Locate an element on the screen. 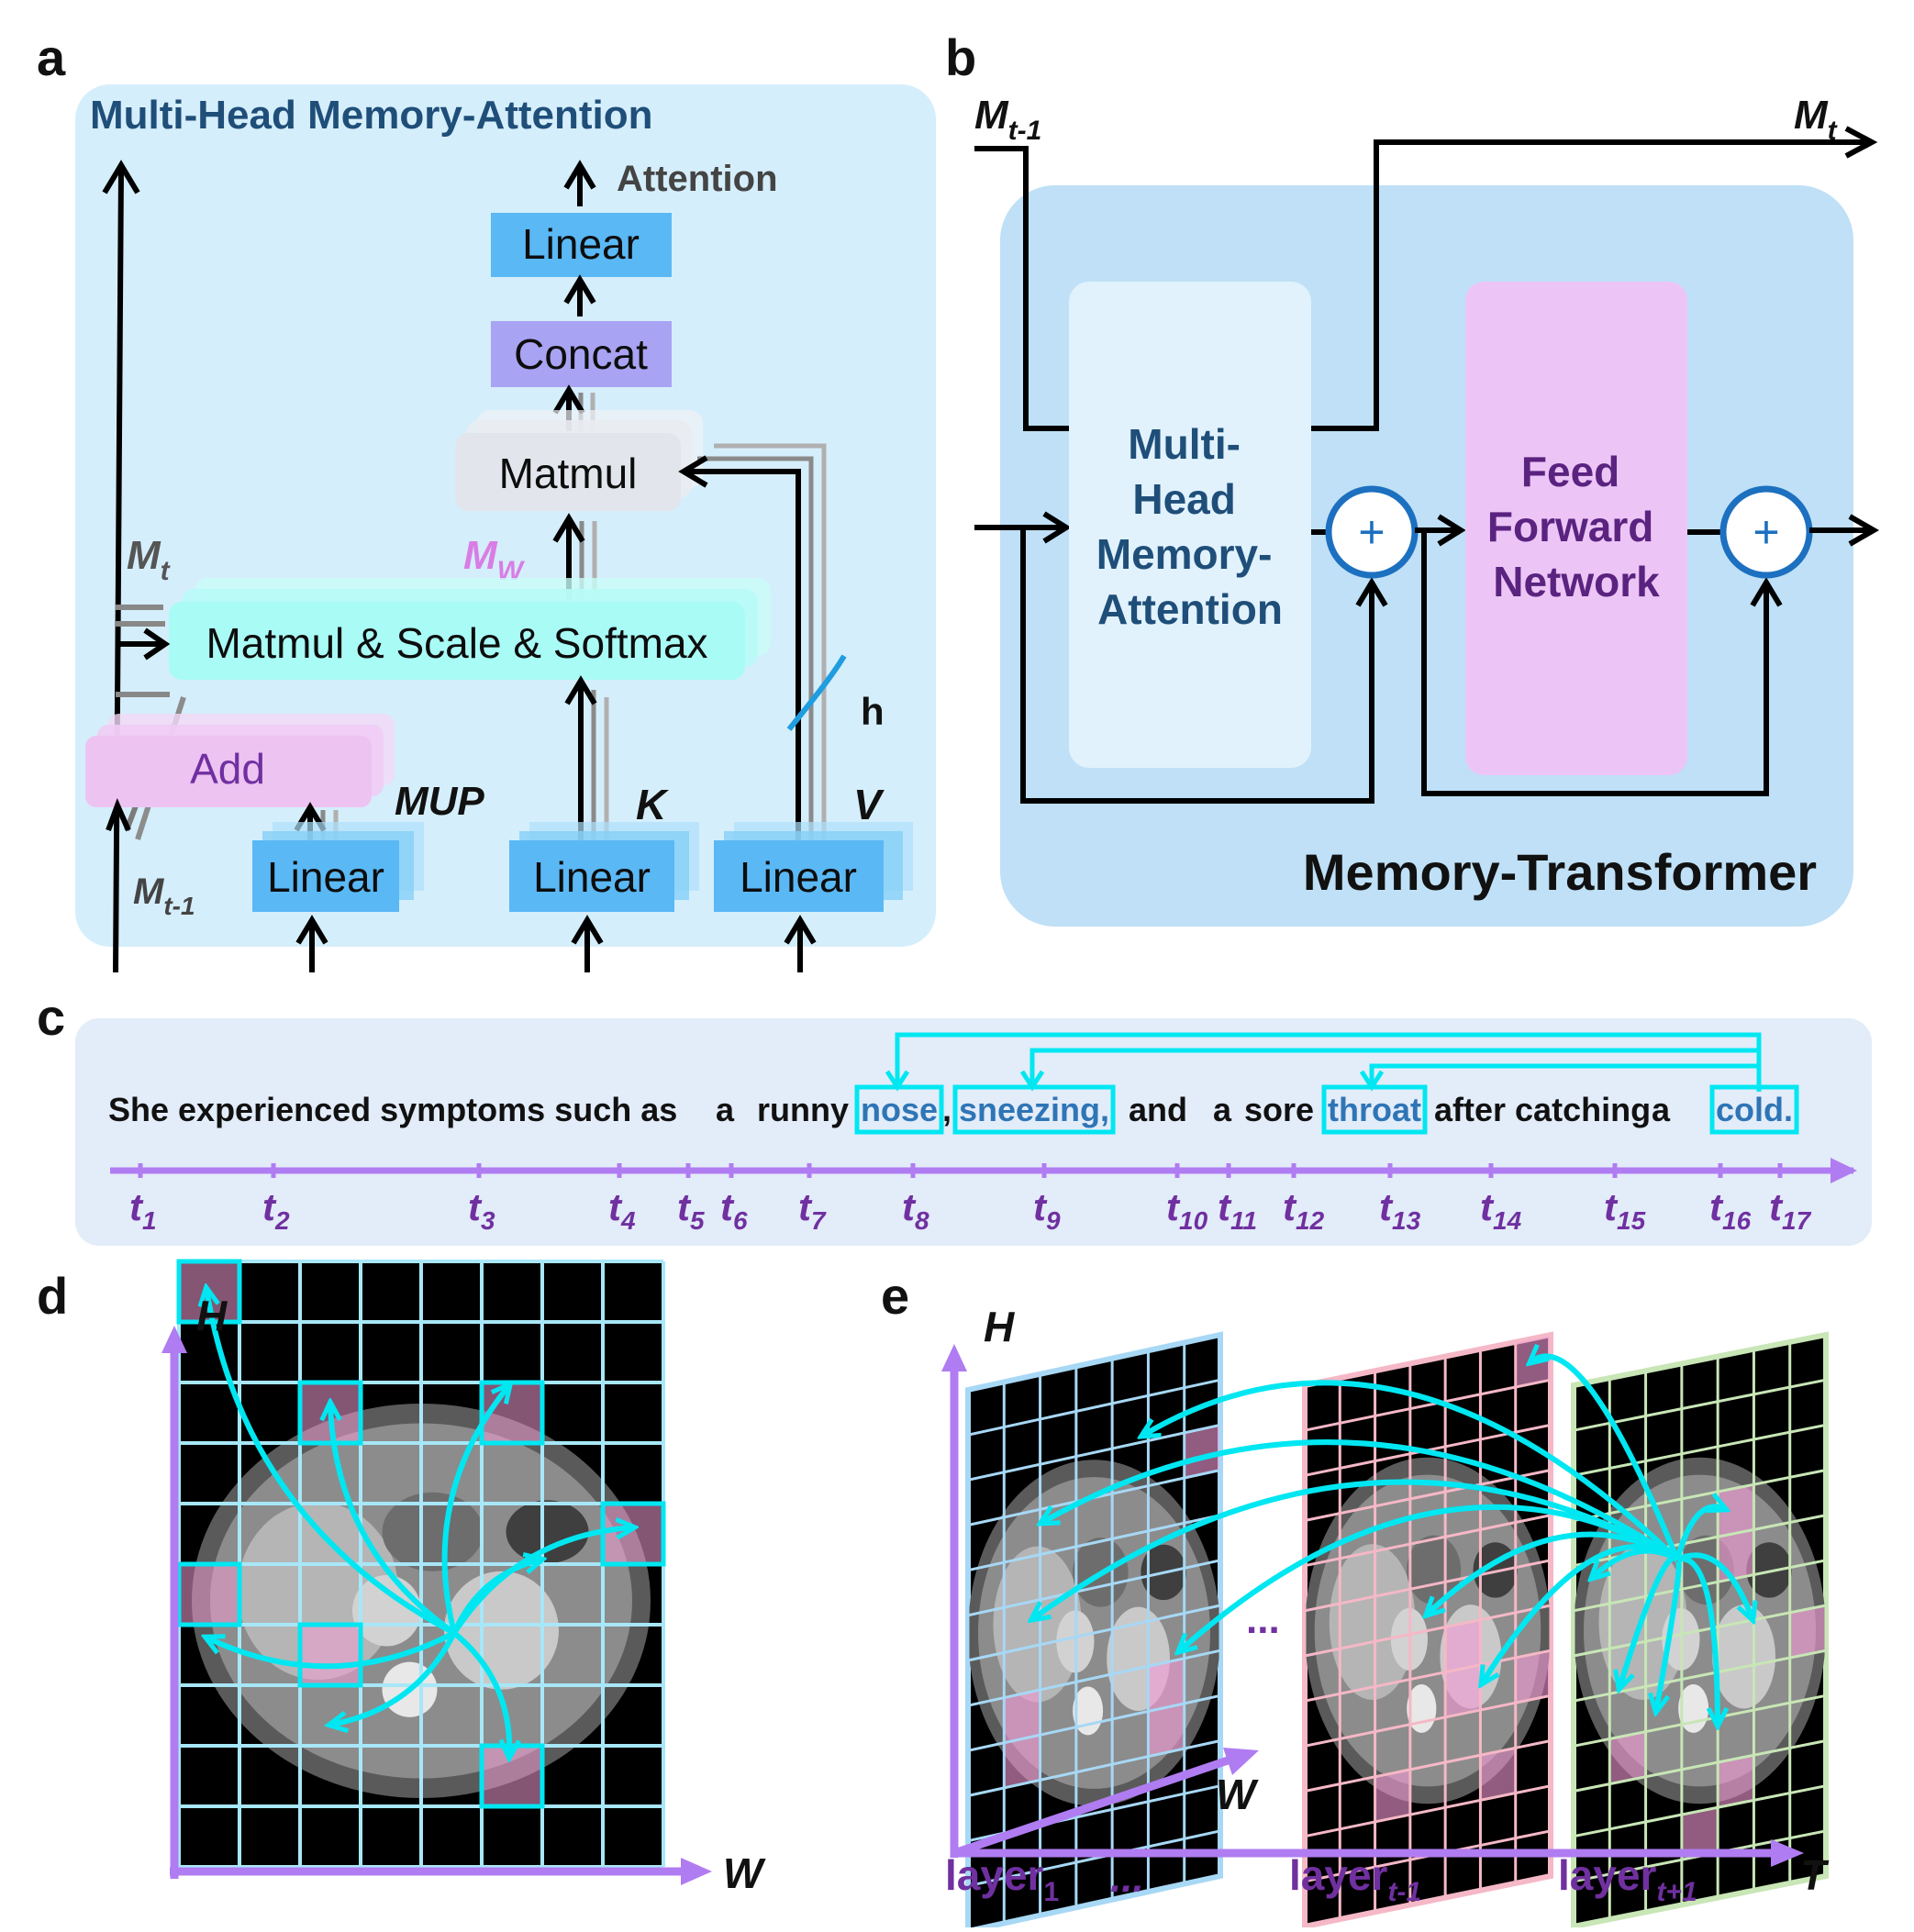 The width and height of the screenshot is (1914, 1932). attention-link is located at coordinates (1565, 1077).